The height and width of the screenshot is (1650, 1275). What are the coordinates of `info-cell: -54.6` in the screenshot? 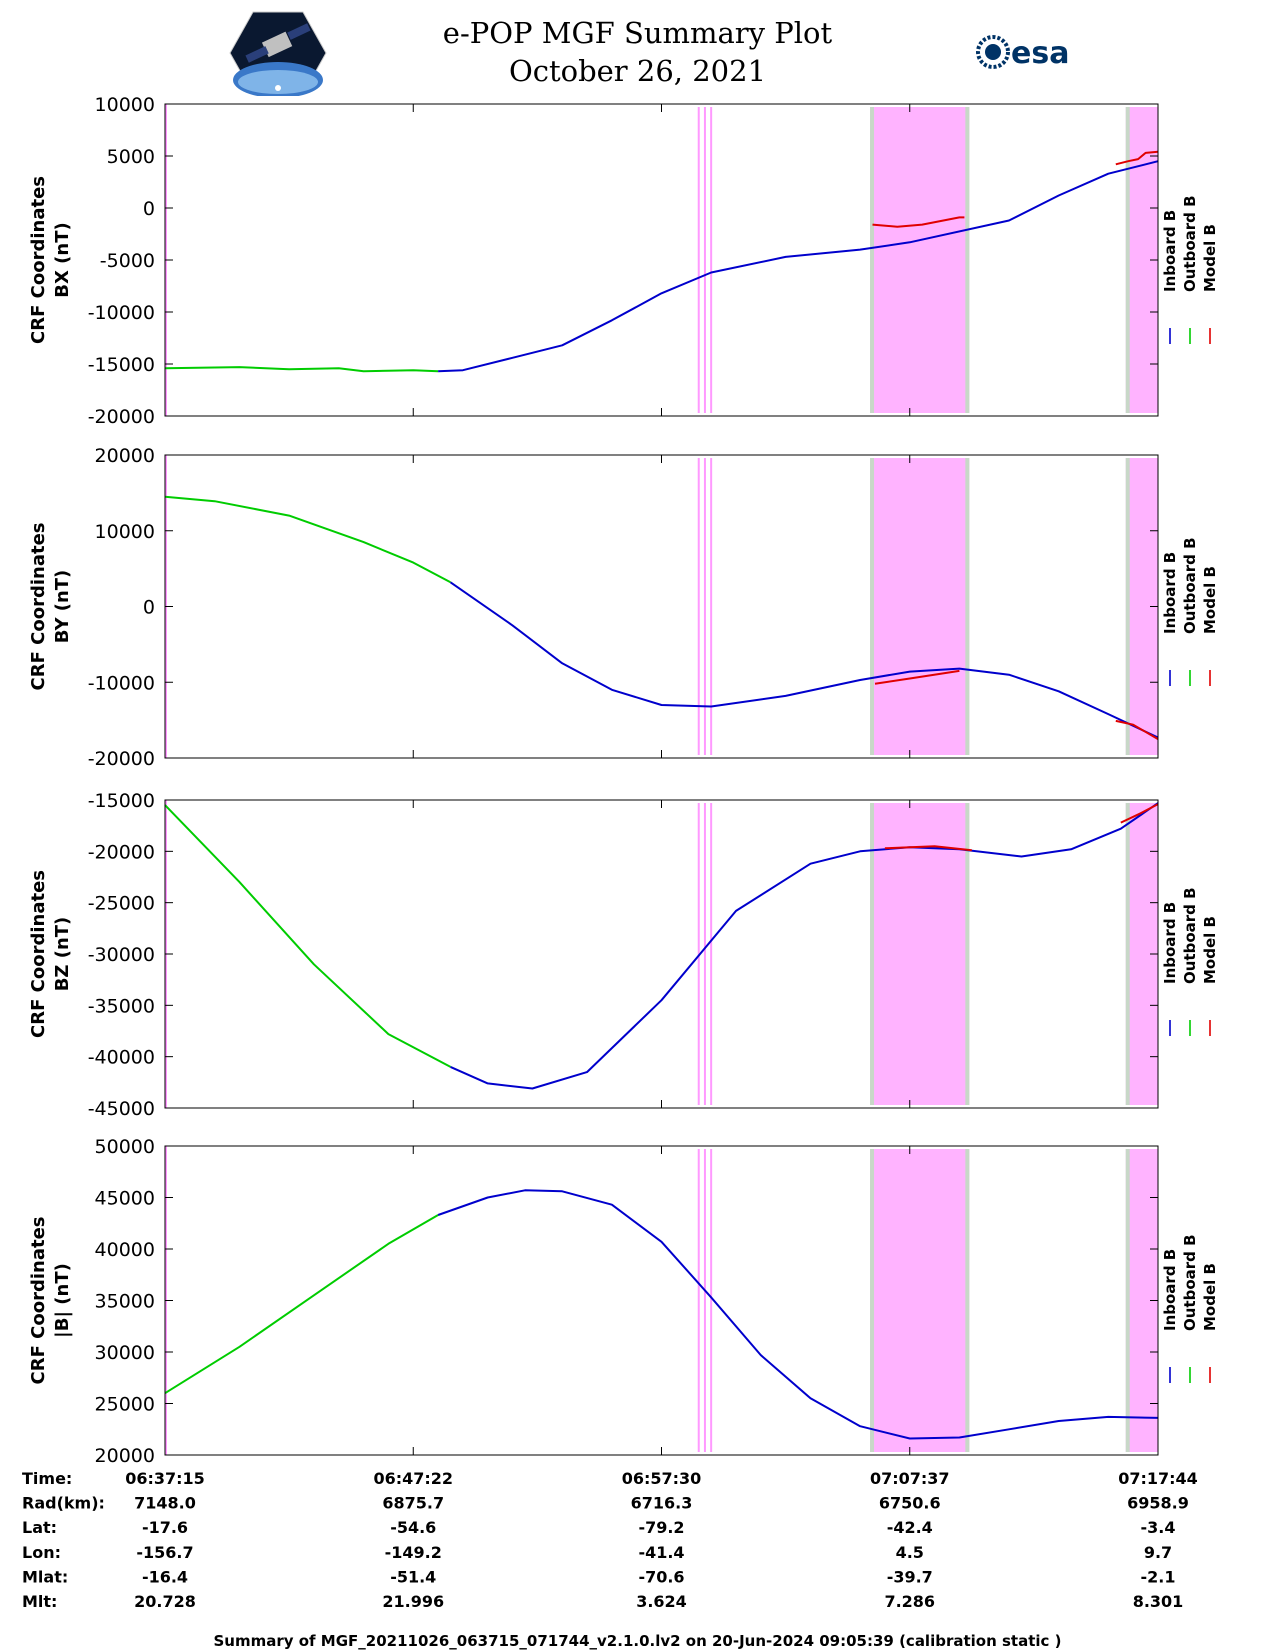 It's located at (413, 1527).